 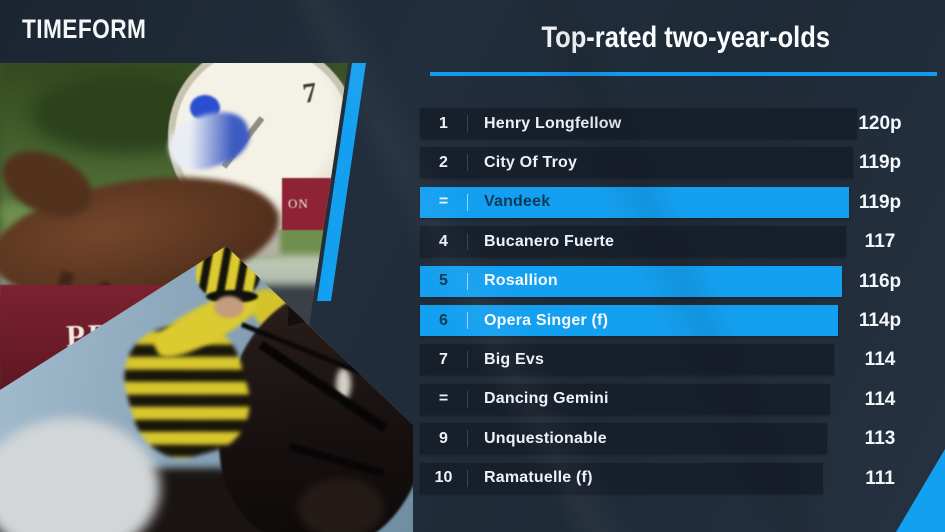 I want to click on table-row: 7 Big Evs 114, so click(x=682, y=360).